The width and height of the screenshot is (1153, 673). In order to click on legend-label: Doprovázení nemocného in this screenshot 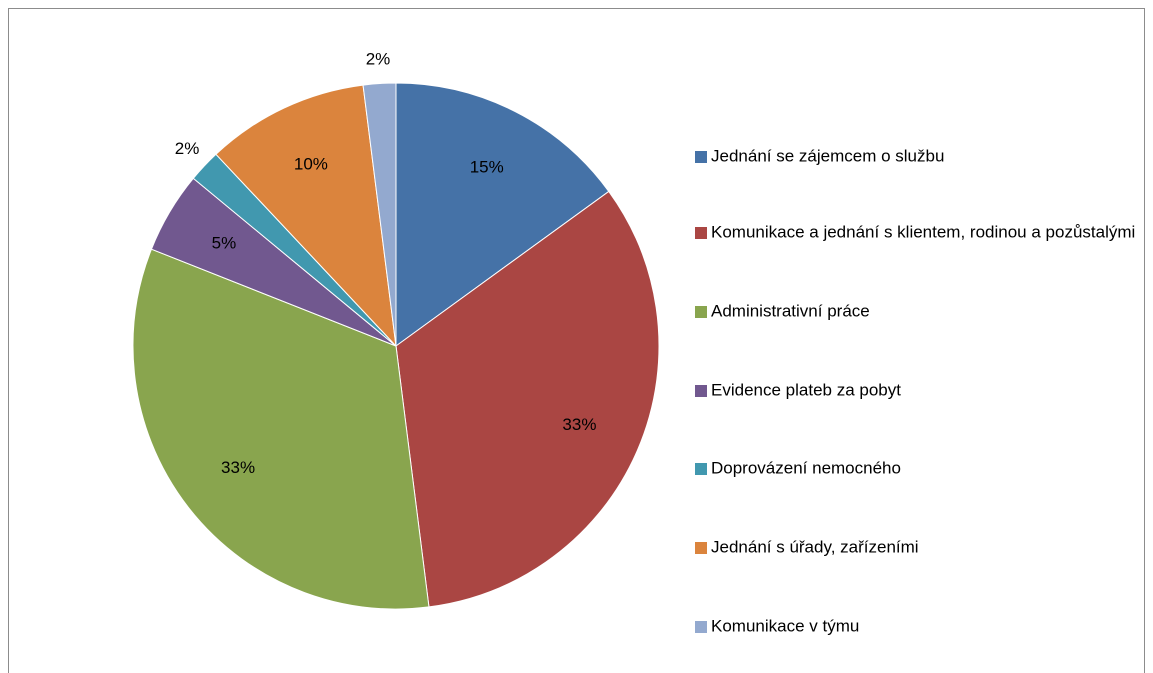, I will do `click(806, 467)`.